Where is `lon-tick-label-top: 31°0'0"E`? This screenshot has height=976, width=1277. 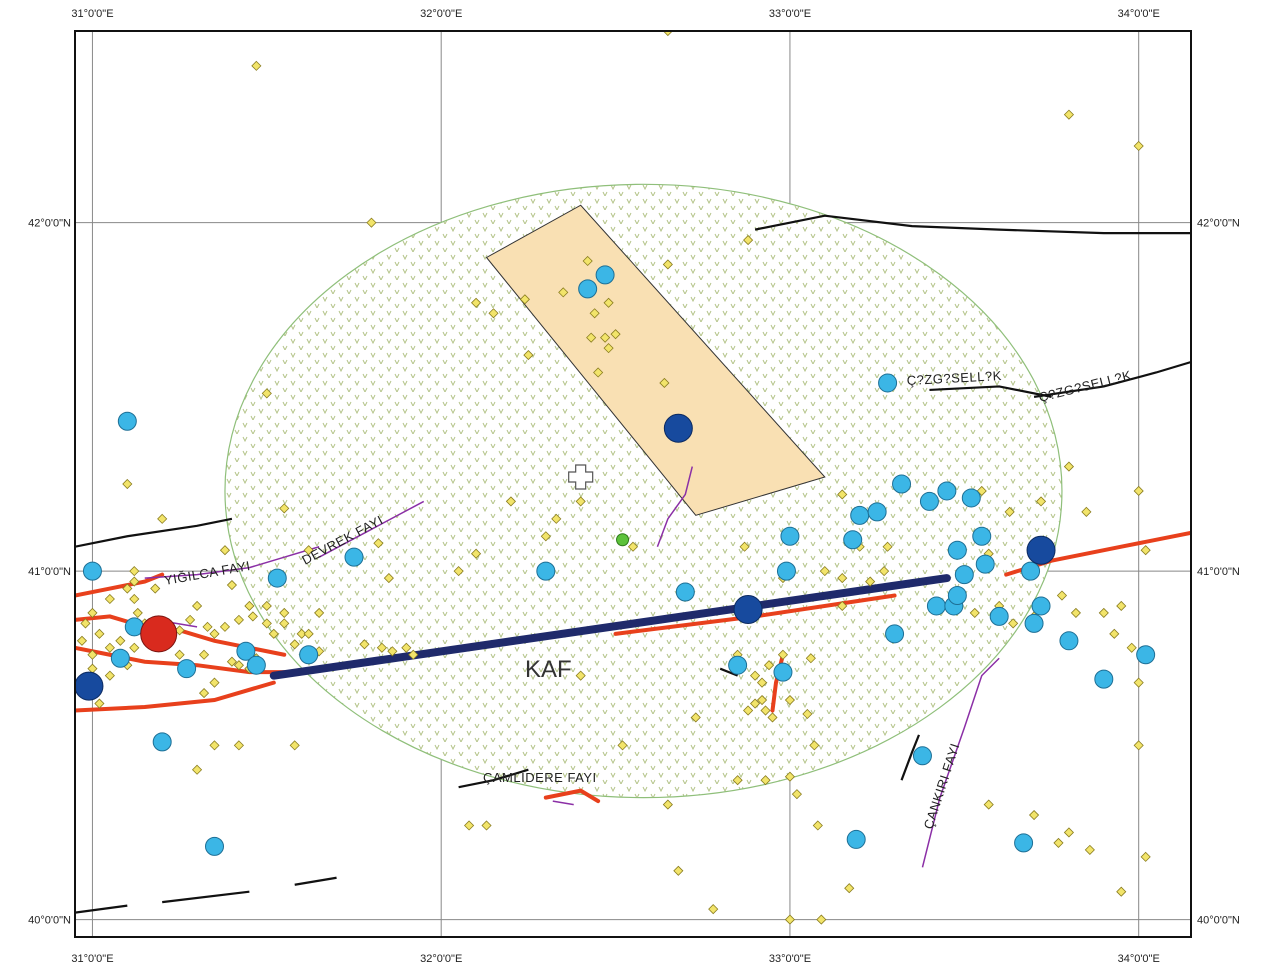
lon-tick-label-top: 31°0'0"E is located at coordinates (92, 14).